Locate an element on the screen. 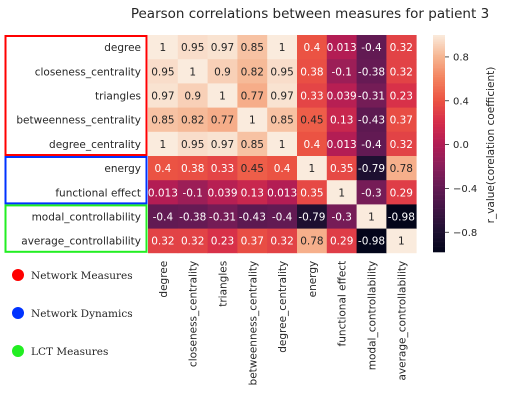 Image resolution: width=509 pixels, height=401 pixels. cell-value-label: 0.13 is located at coordinates (252, 193).